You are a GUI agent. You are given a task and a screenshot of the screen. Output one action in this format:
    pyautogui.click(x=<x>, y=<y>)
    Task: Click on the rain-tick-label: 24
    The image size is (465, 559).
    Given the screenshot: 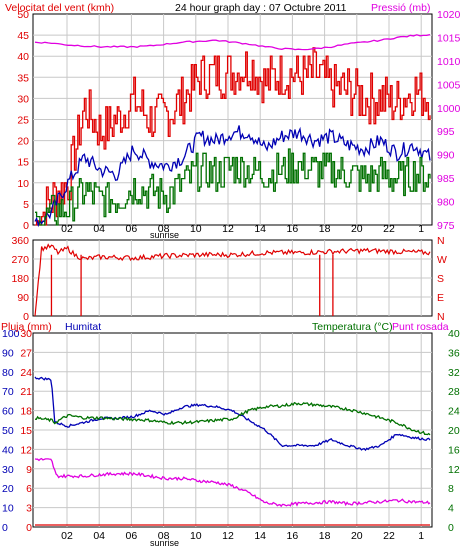 What is the action you would take?
    pyautogui.click(x=26, y=373)
    